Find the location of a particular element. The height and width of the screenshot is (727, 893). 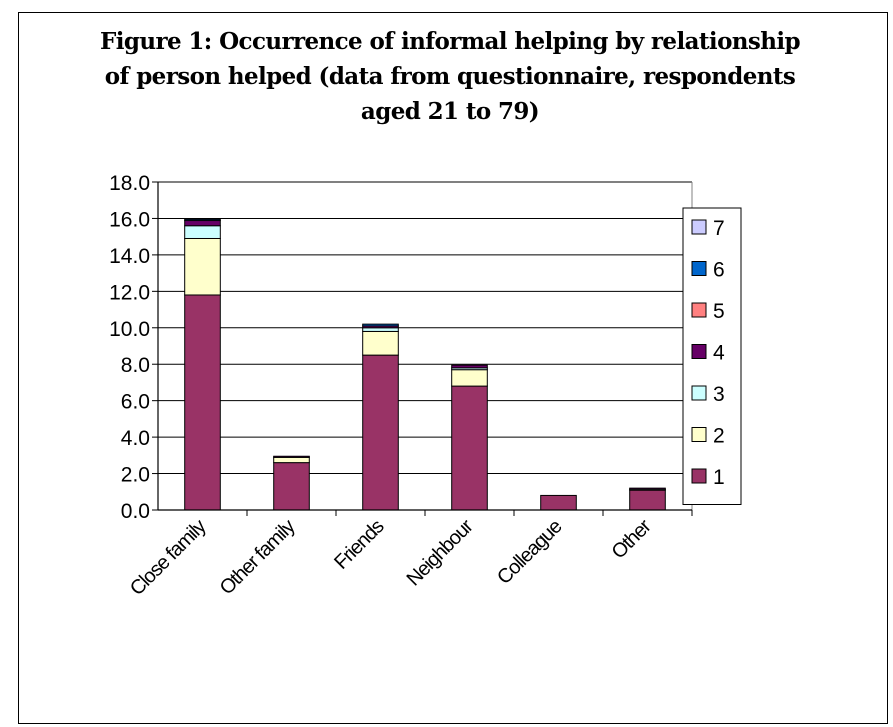

bar-segment-series-2-friends is located at coordinates (380, 343).